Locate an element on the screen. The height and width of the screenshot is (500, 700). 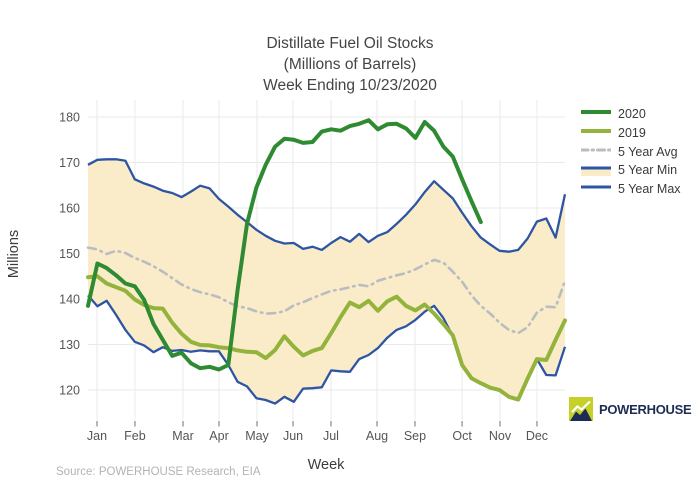
powerhouse-logo-icon is located at coordinates (581, 409).